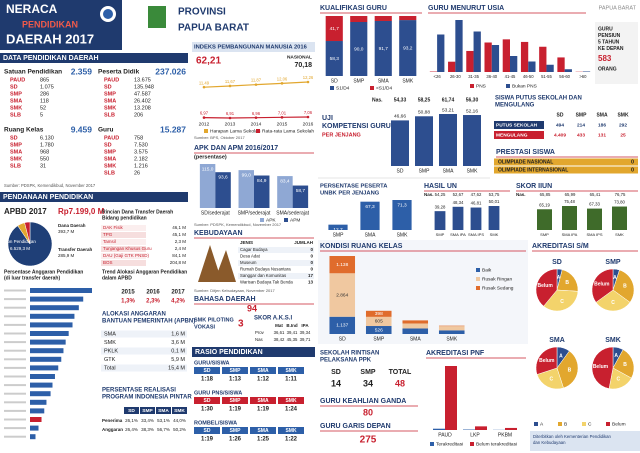 The image size is (640, 453). What do you see at coordinates (349, 354) in the screenshot?
I see `section-title: SEKOLAH RINTISAN` at bounding box center [349, 354].